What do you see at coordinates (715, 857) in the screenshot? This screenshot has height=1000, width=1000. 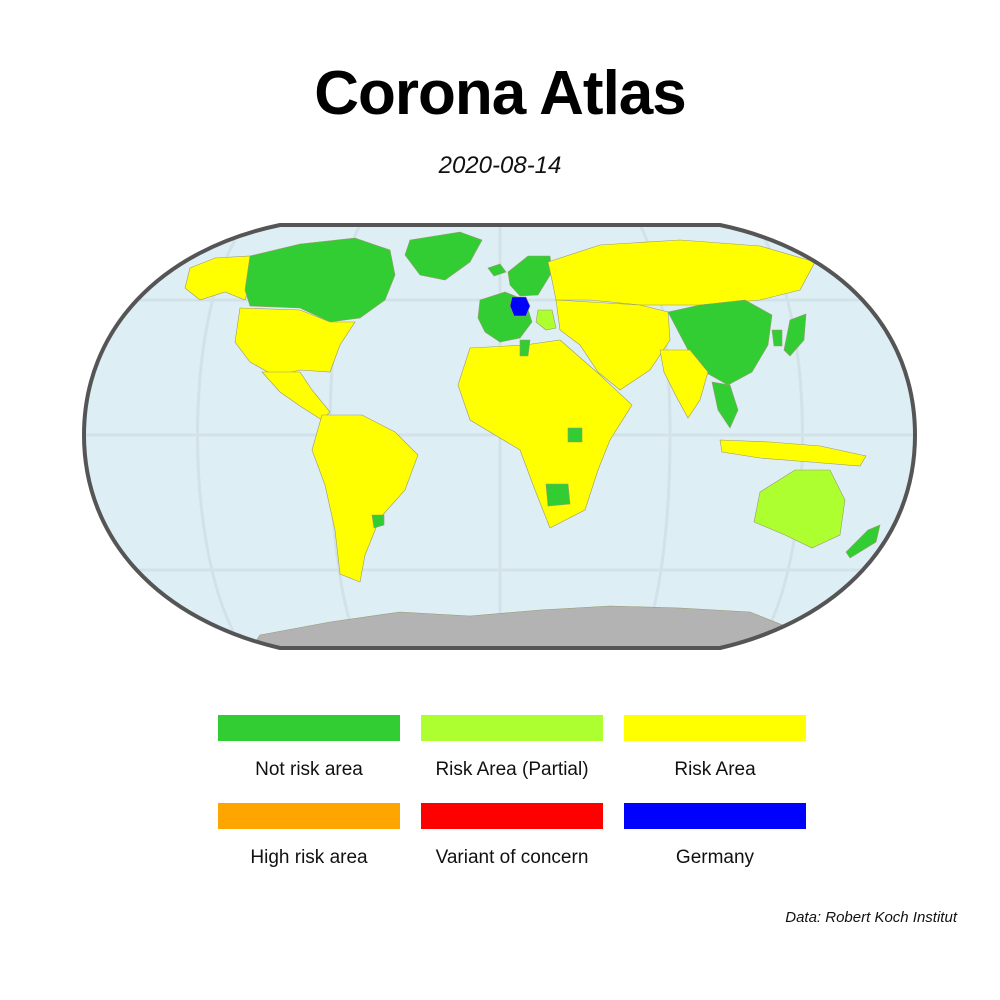 I see `legend-label-germany: Germany` at bounding box center [715, 857].